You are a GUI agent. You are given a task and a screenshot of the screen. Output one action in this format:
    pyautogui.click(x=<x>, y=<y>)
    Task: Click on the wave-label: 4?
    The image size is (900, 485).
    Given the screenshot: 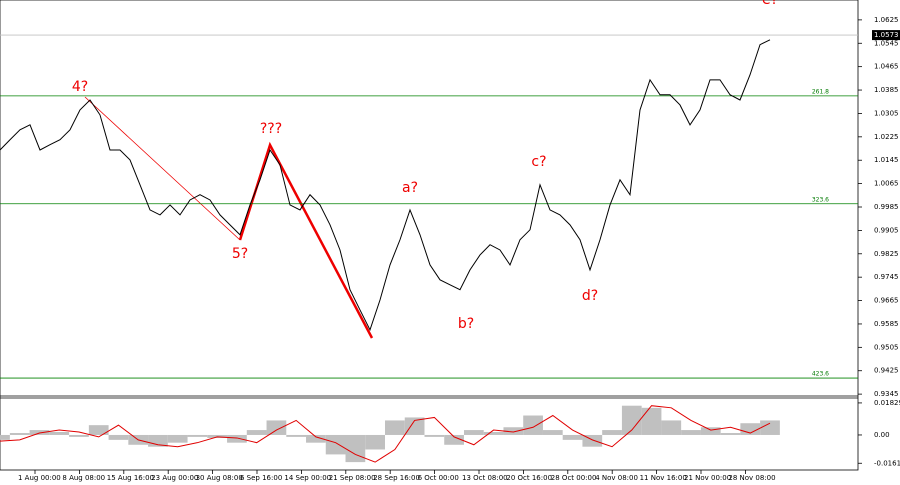 What is the action you would take?
    pyautogui.click(x=80, y=87)
    